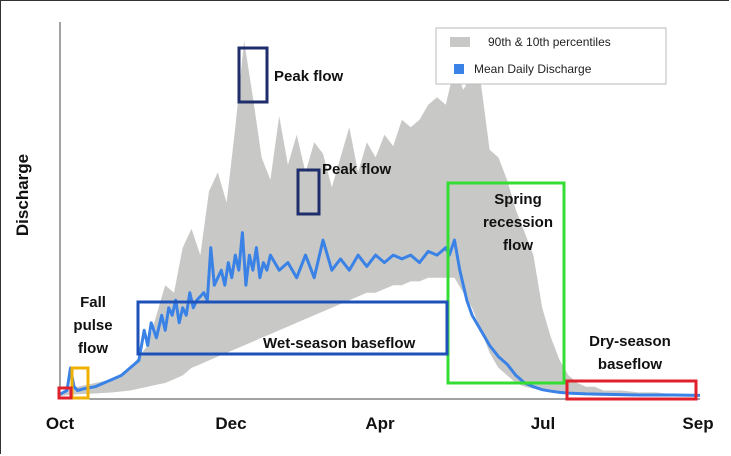 The image size is (731, 456). I want to click on annotation-dry-line-1: Dry-season, so click(630, 341).